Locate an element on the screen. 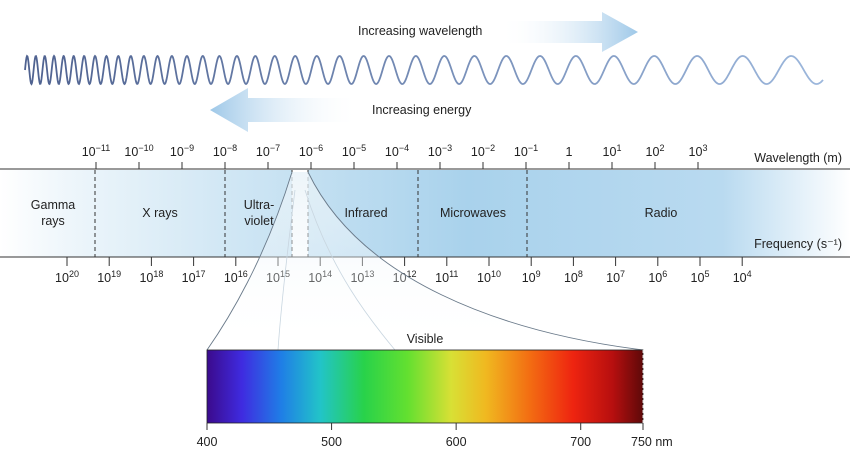  increasing-energy-label: Increasing energy is located at coordinates (422, 110).